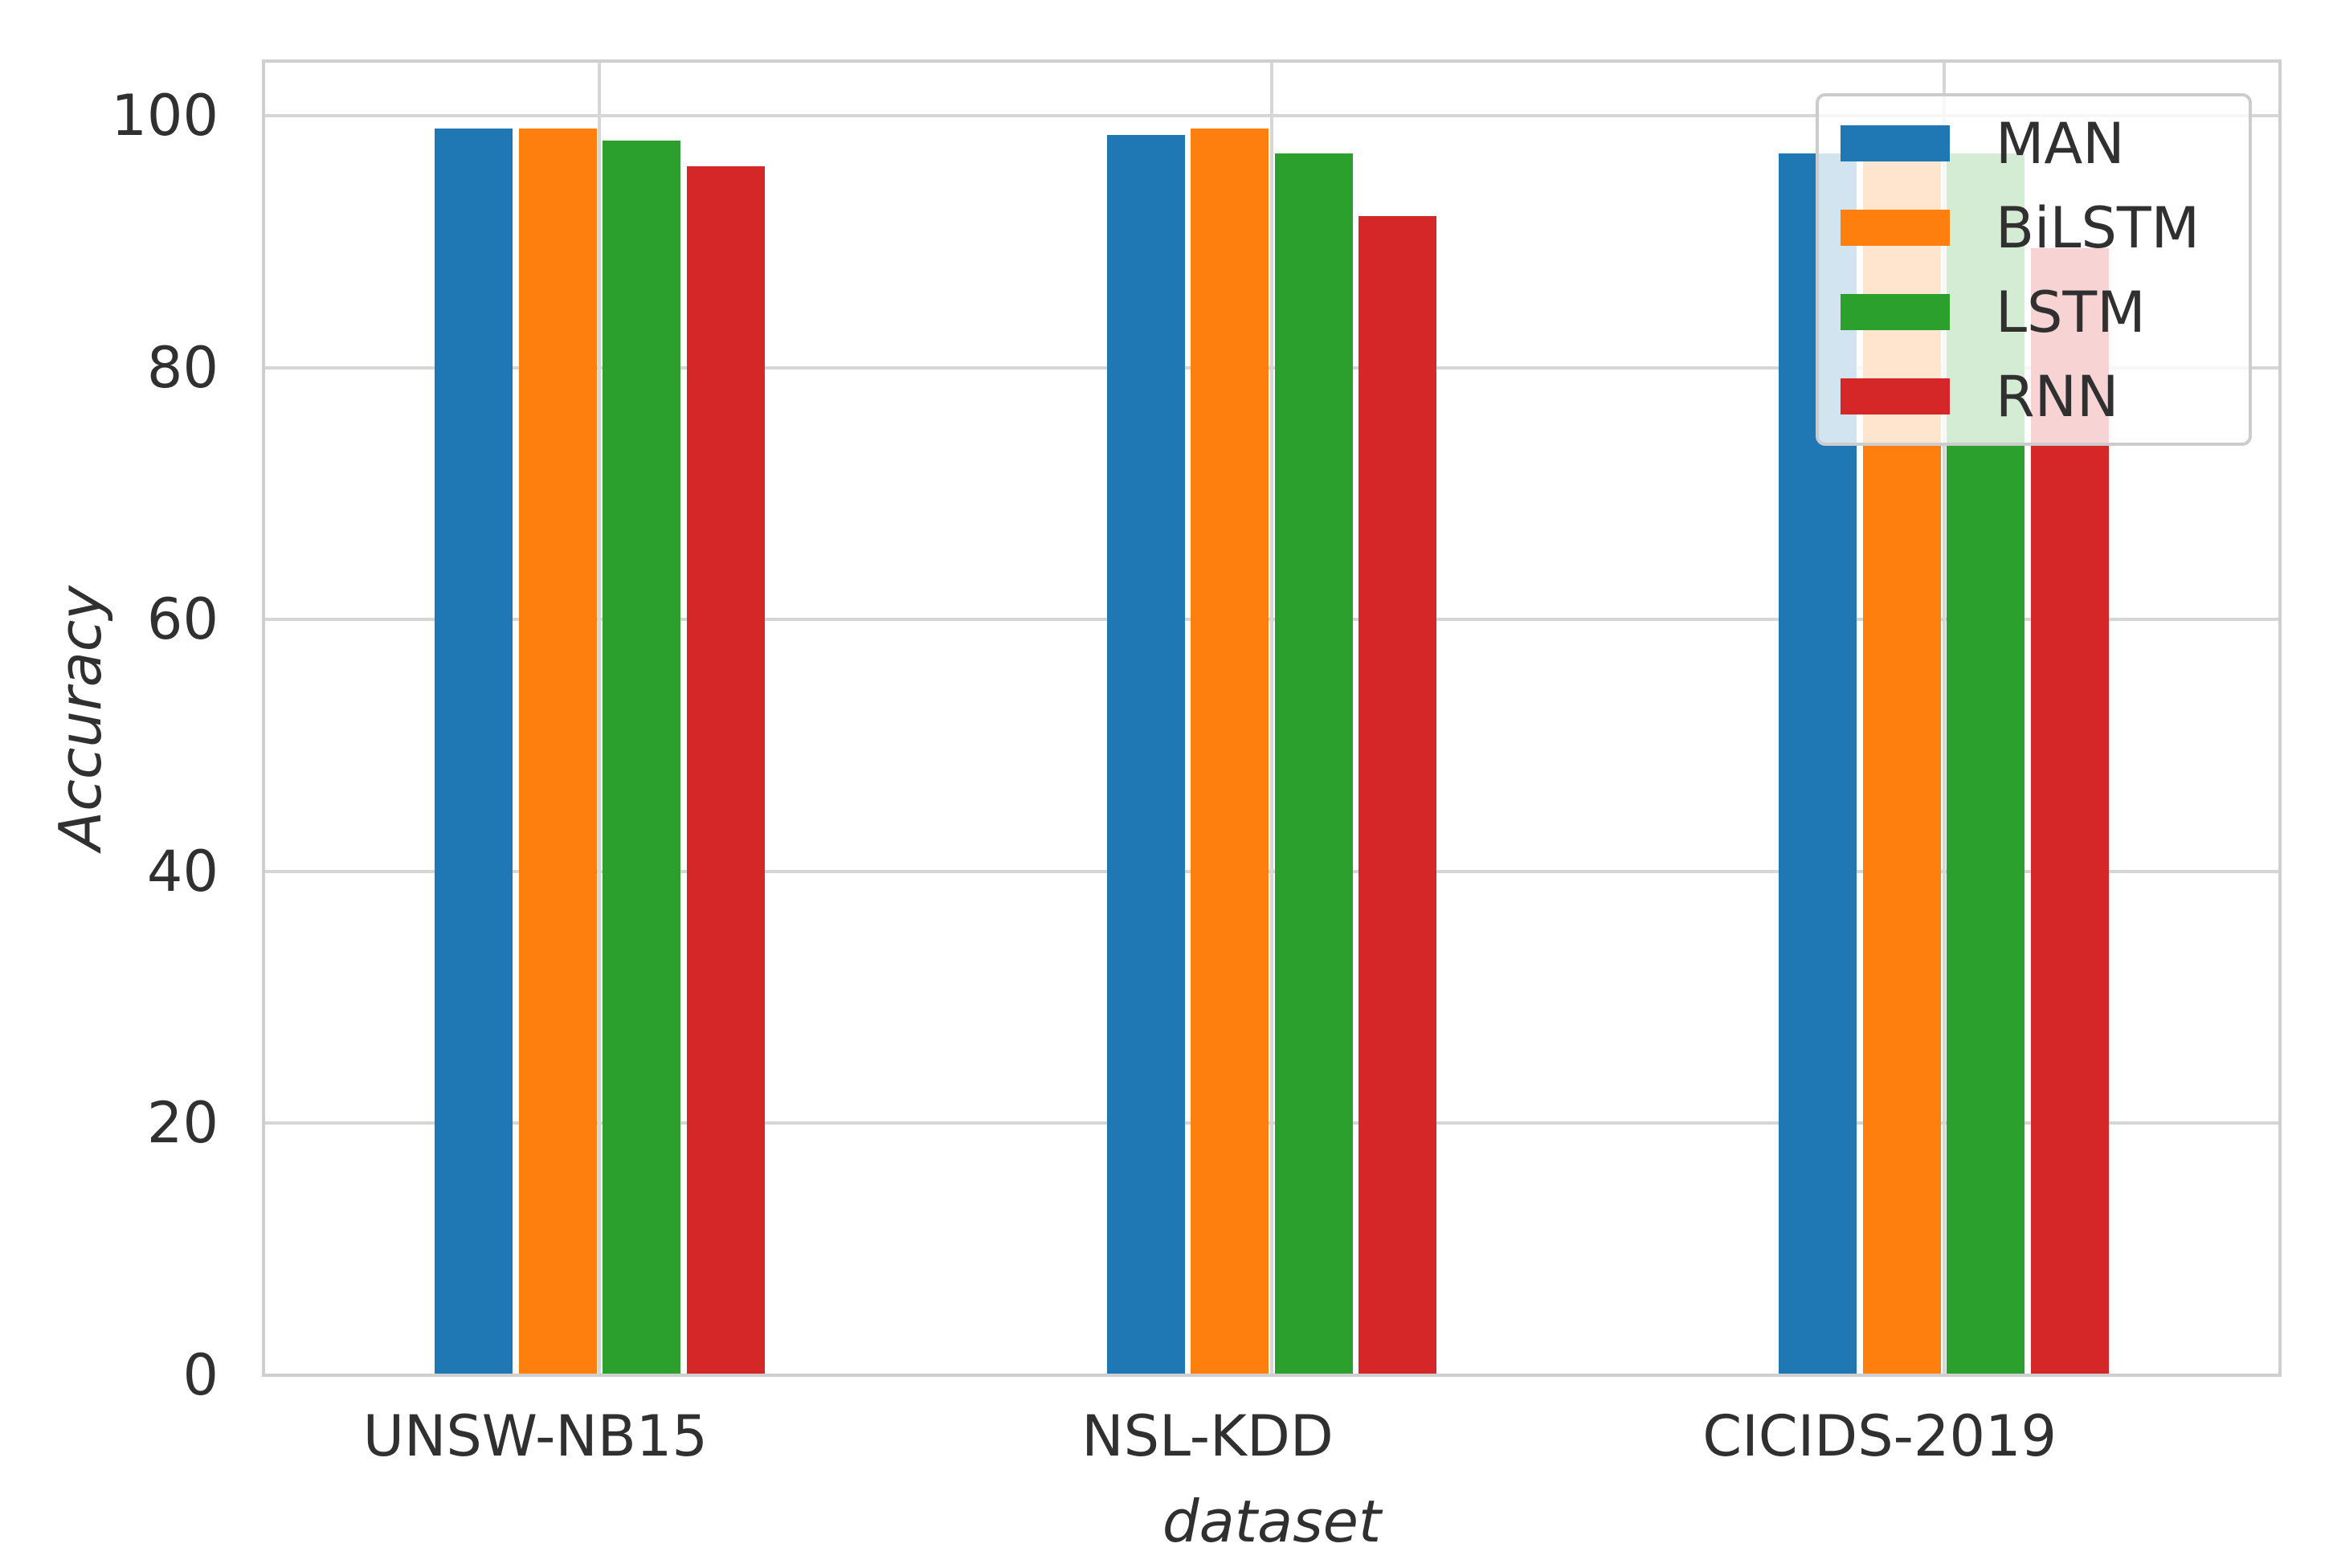 The height and width of the screenshot is (1568, 2333). What do you see at coordinates (2280, 718) in the screenshot?
I see `right-spine` at bounding box center [2280, 718].